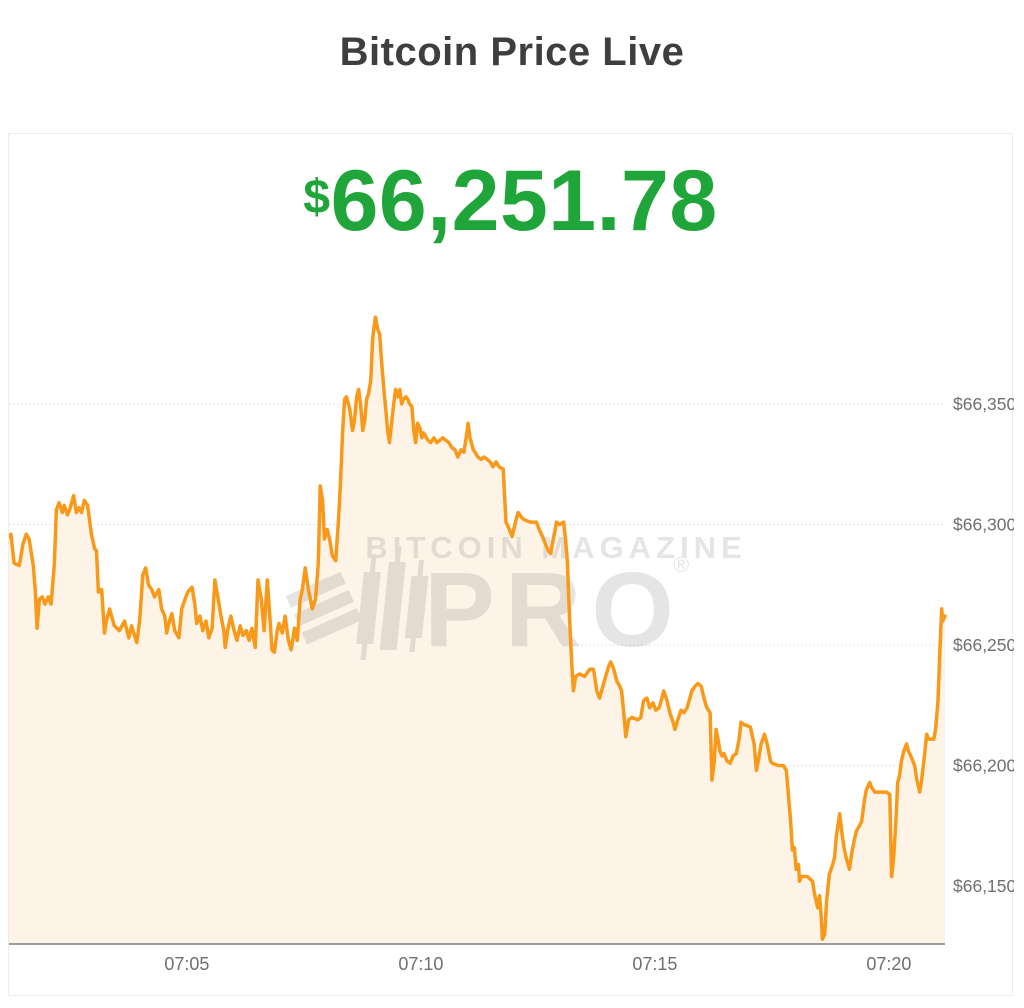 The height and width of the screenshot is (1008, 1024). I want to click on y-tick-label: $66,350, so click(983, 404).